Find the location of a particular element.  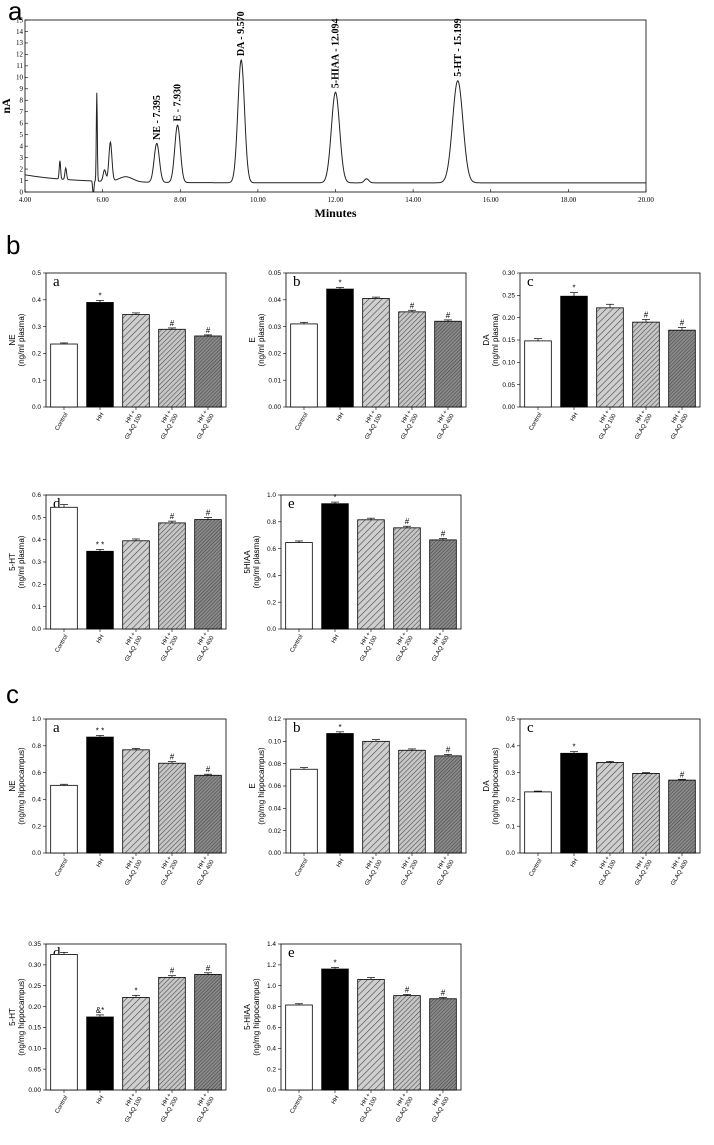

bar-hh is located at coordinates (574, 351).